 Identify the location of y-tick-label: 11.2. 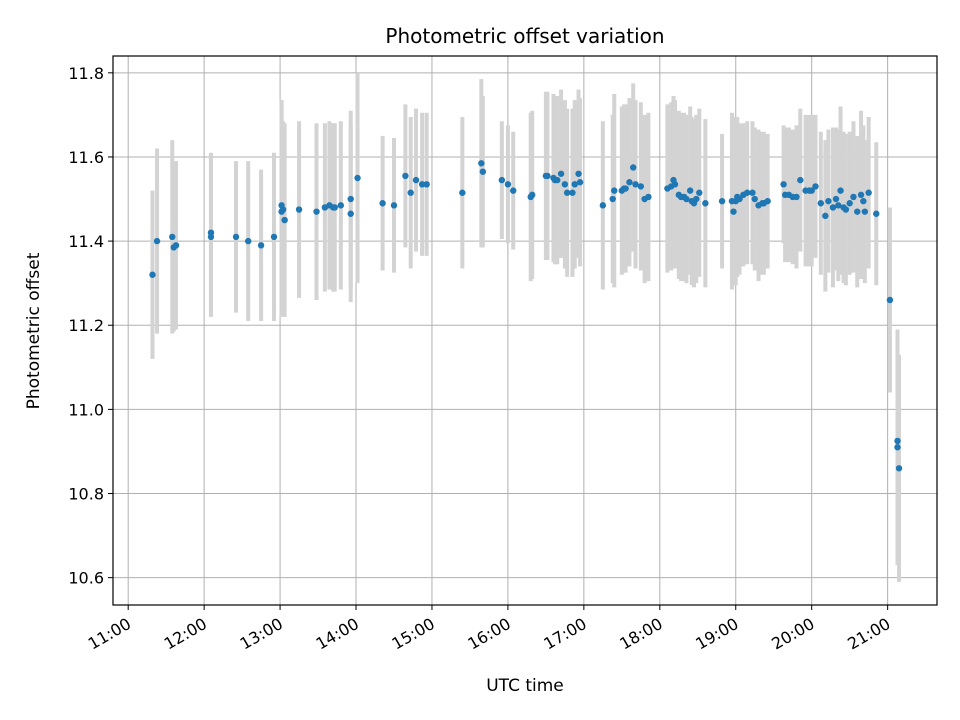
(86, 325).